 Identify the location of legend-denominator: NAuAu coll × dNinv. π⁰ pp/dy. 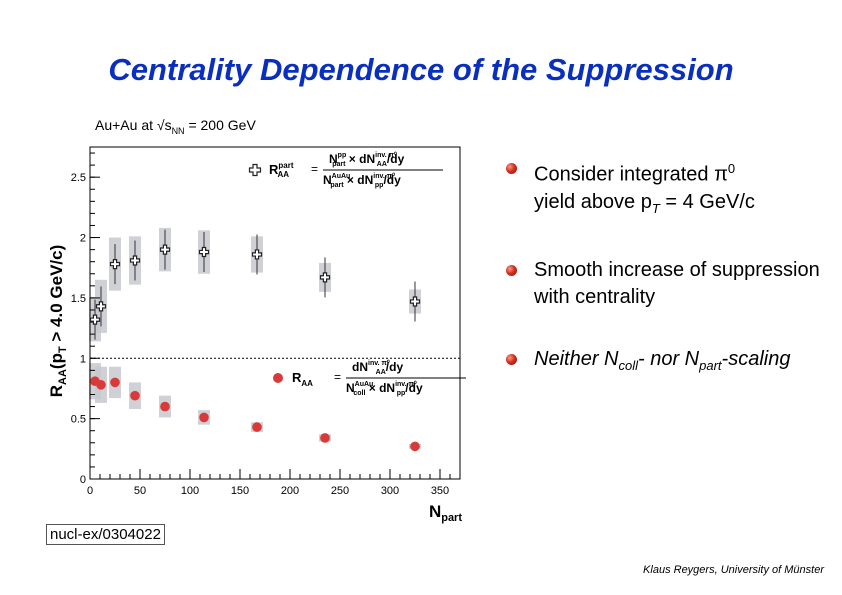
(384, 388).